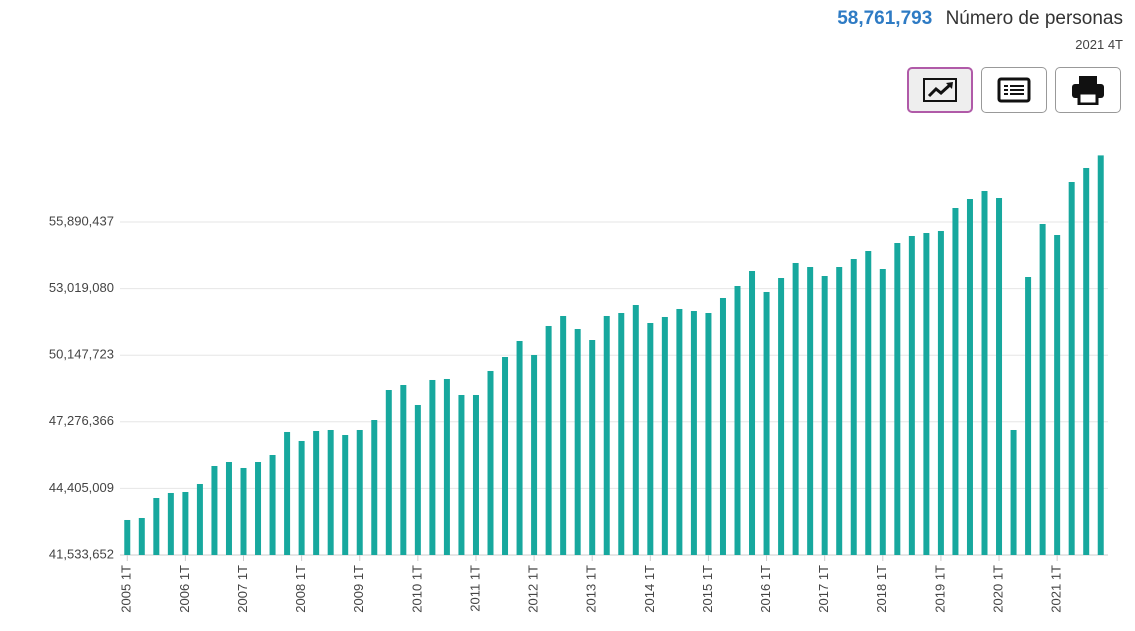  What do you see at coordinates (81, 354) in the screenshot?
I see `y-tick-label: 50,147,723` at bounding box center [81, 354].